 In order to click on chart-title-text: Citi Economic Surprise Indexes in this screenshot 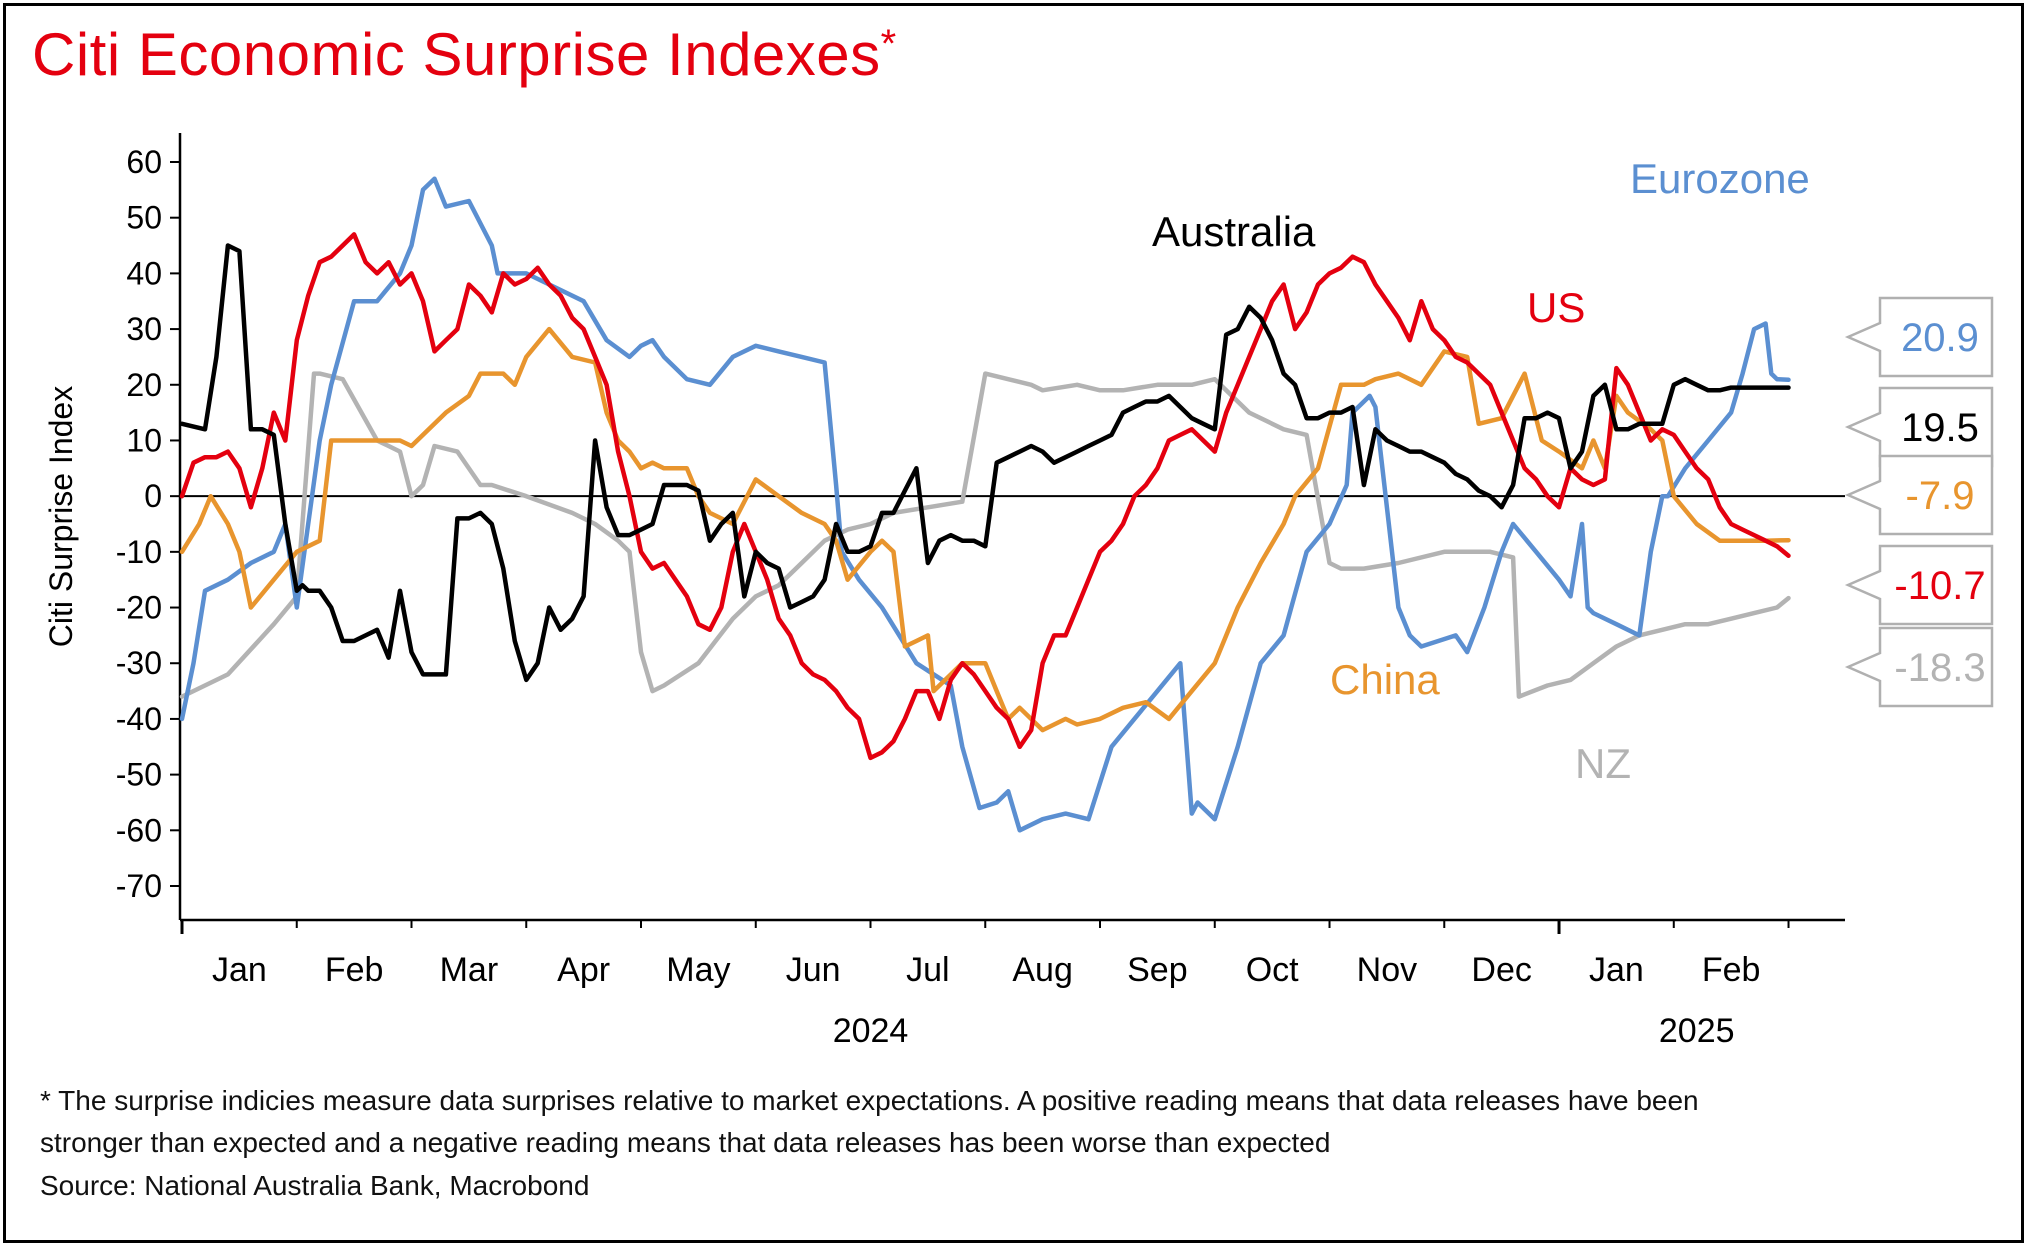, I will do `click(456, 54)`.